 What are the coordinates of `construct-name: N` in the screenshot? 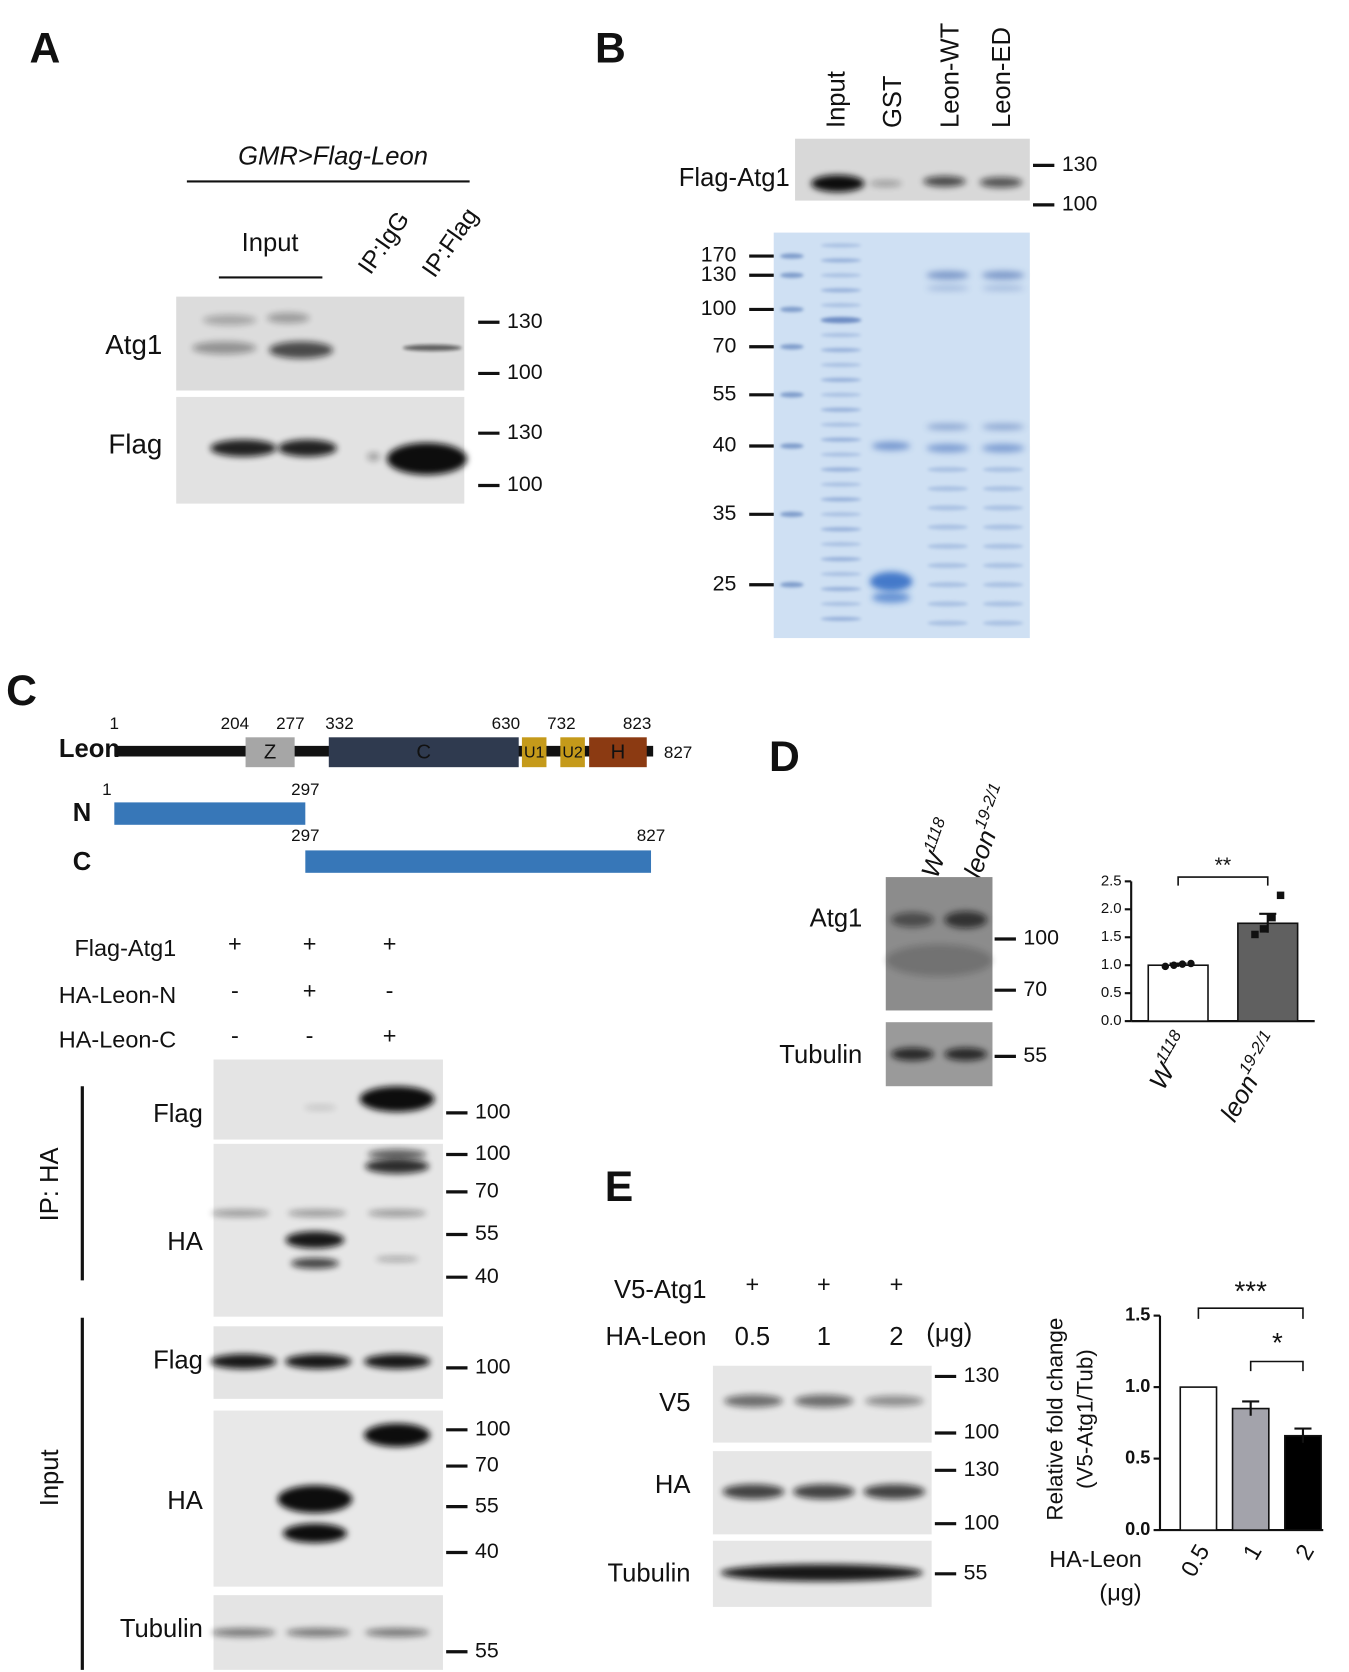 It's located at (82, 813).